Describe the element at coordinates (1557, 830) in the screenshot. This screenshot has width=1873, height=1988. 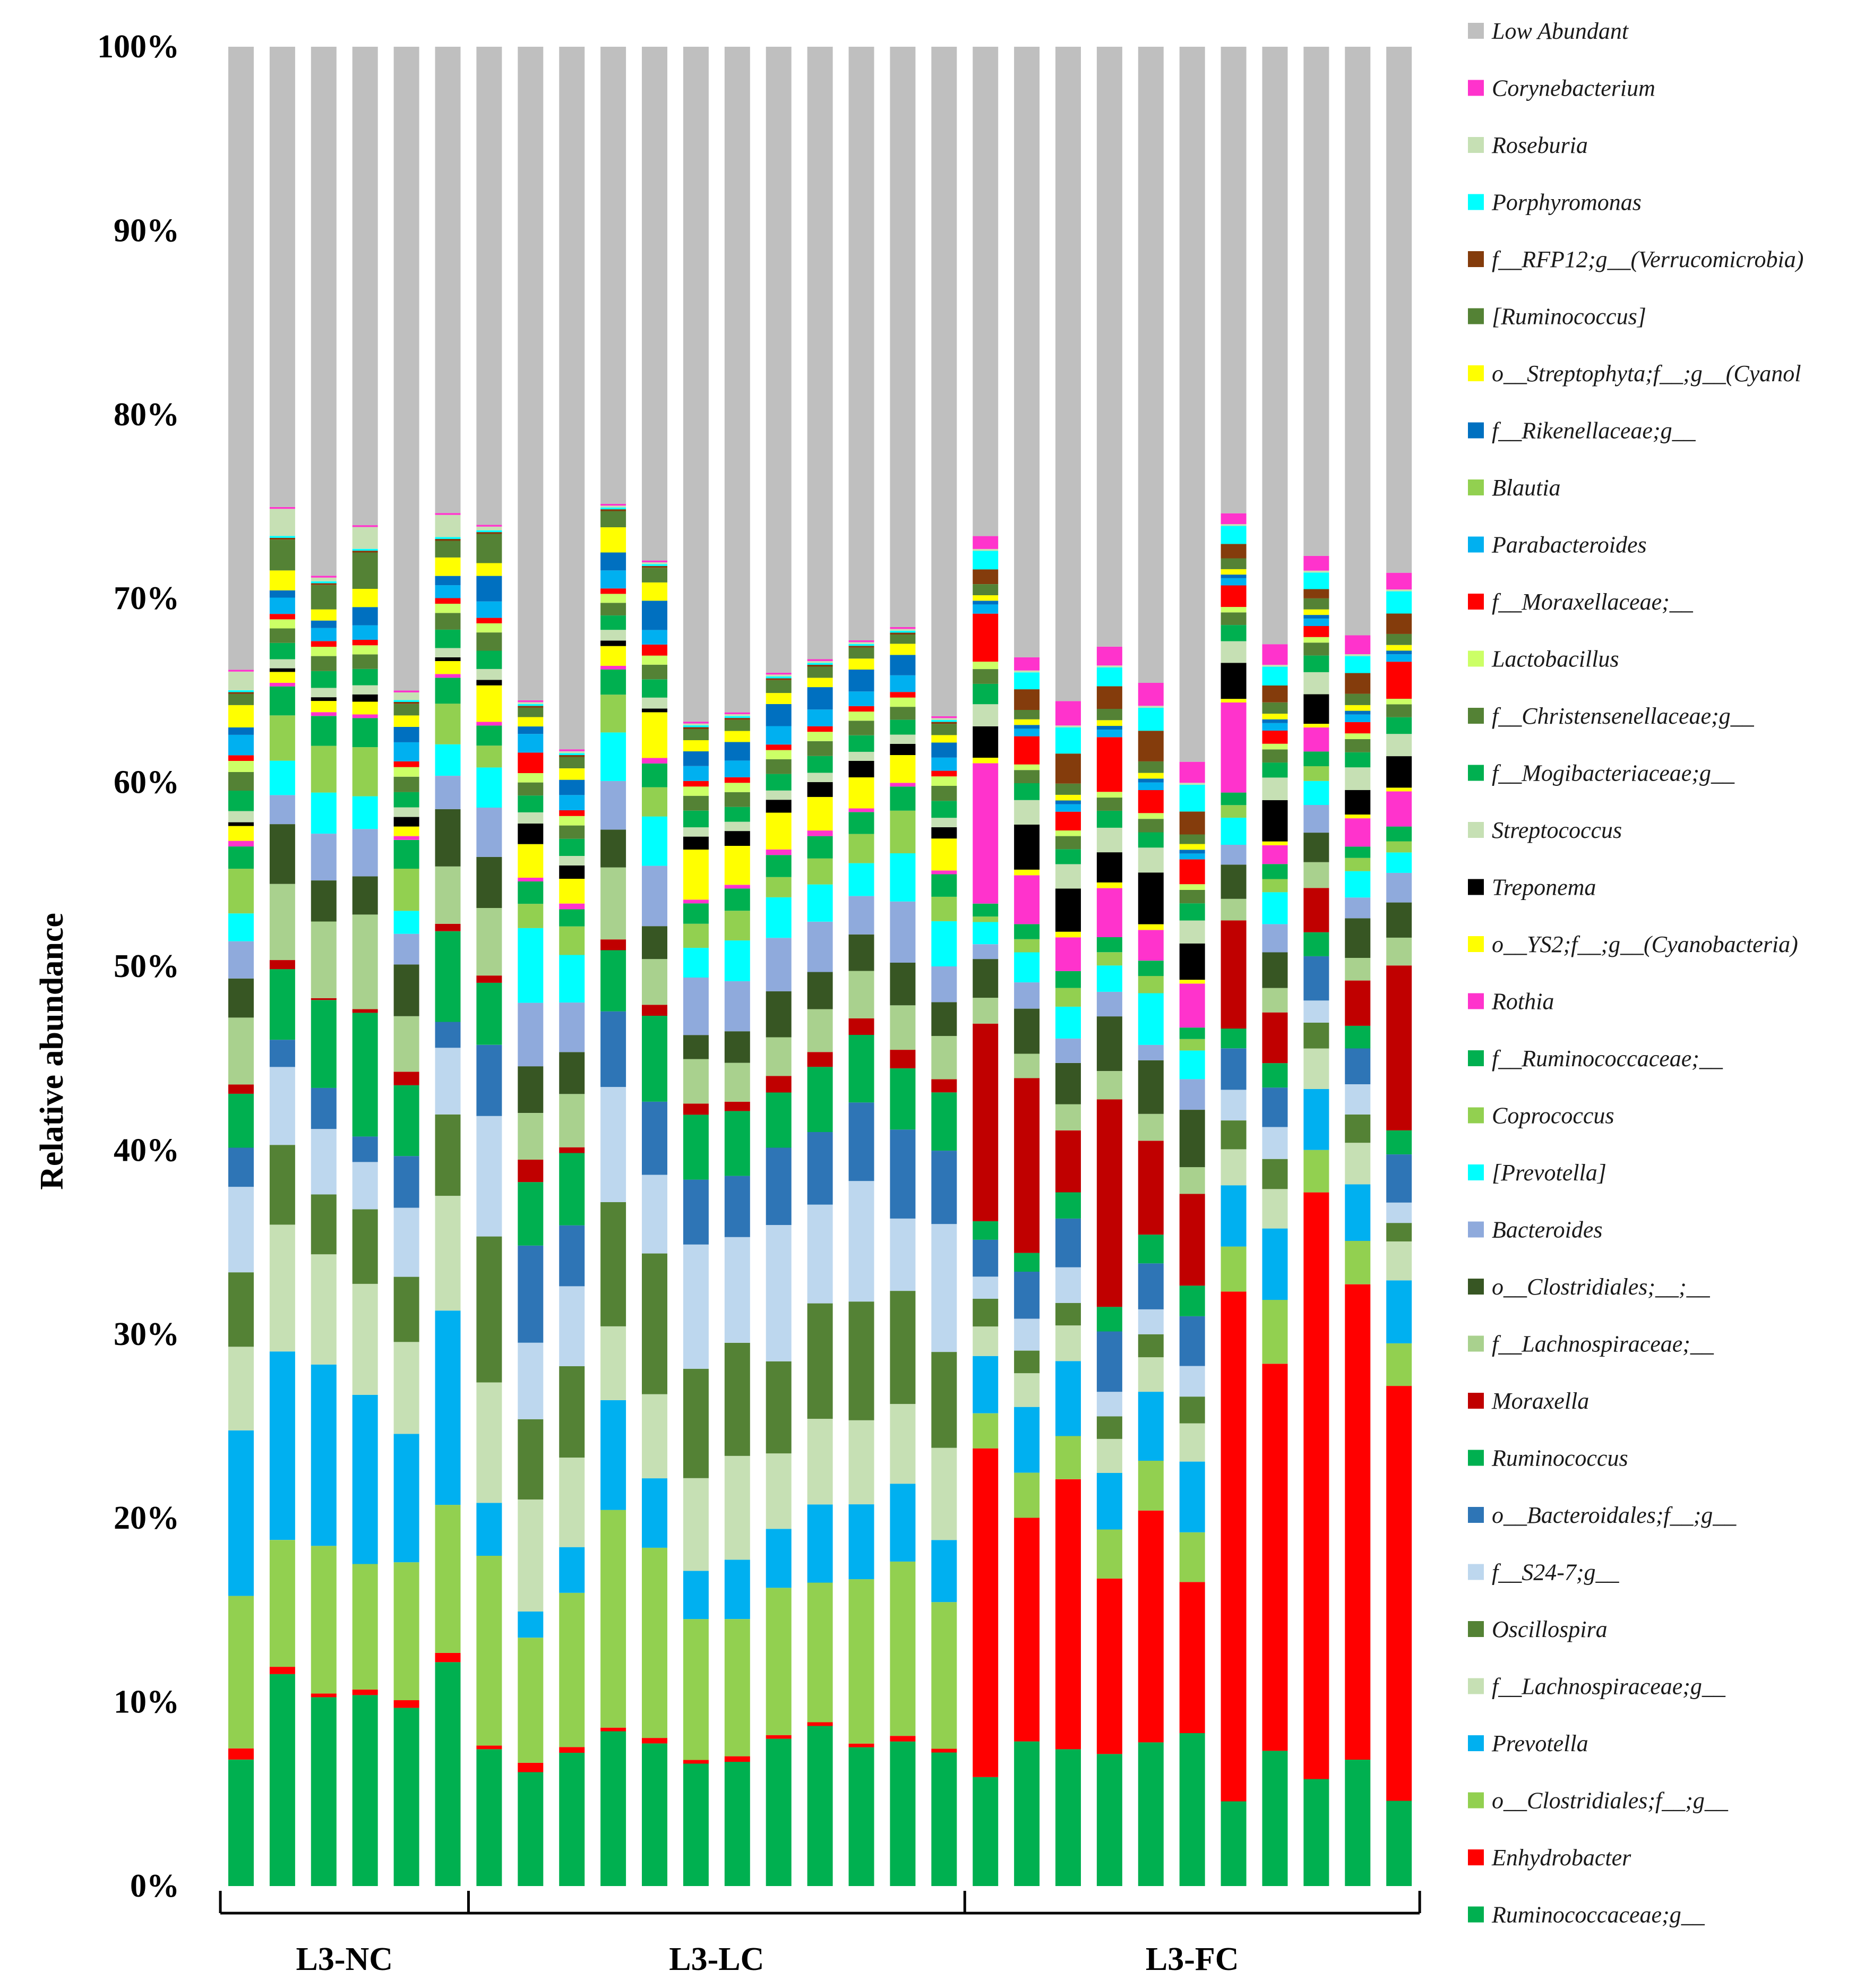
I see `legend-label: Streptococcus` at that location.